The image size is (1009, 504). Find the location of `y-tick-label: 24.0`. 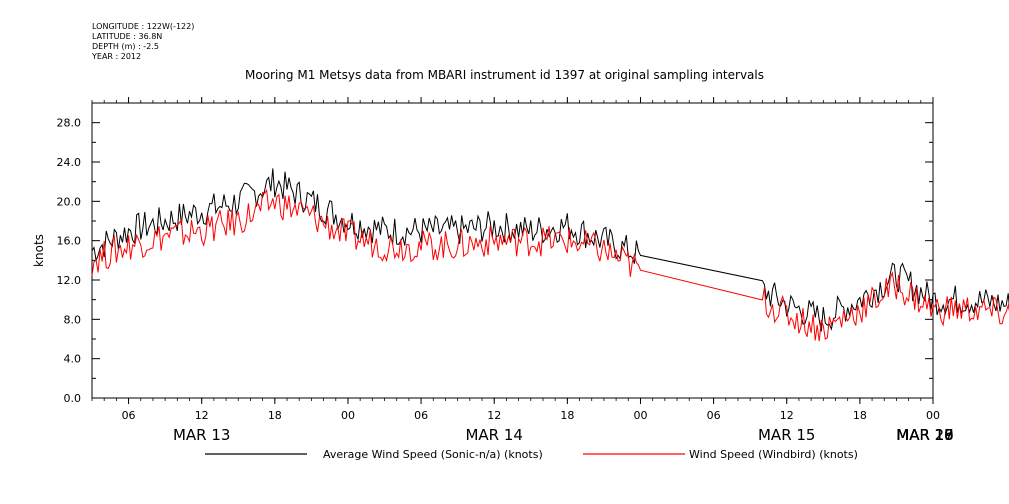

y-tick-label: 24.0 is located at coordinates (69, 162).